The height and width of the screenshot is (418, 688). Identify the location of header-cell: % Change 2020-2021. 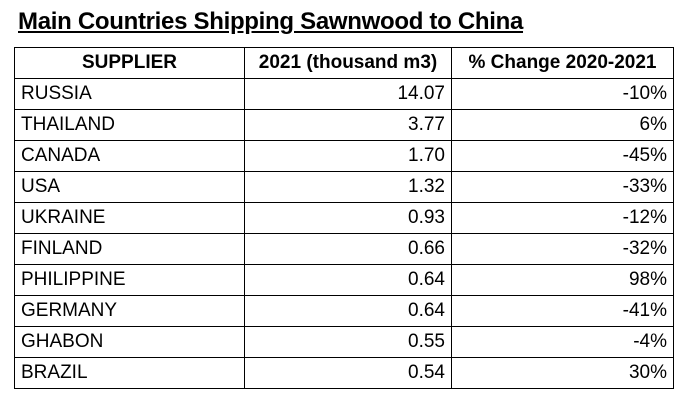
(562, 63).